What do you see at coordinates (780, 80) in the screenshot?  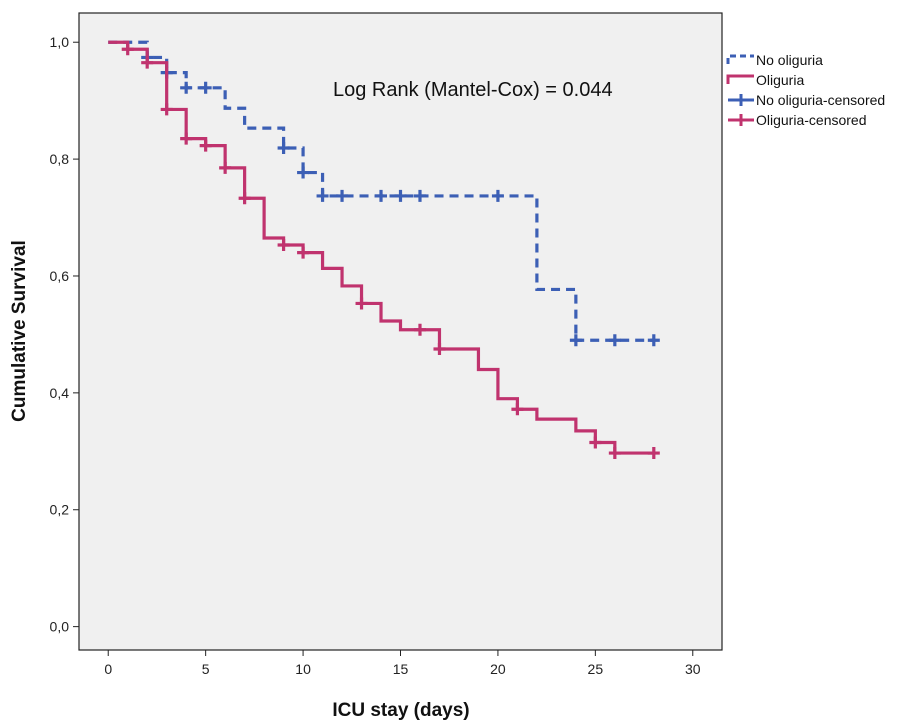 I see `legend-label: Oliguria` at bounding box center [780, 80].